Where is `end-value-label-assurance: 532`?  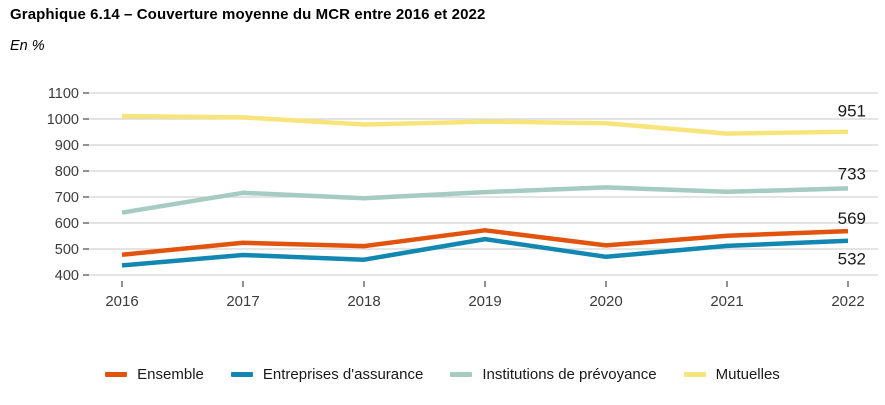
end-value-label-assurance: 532 is located at coordinates (852, 259).